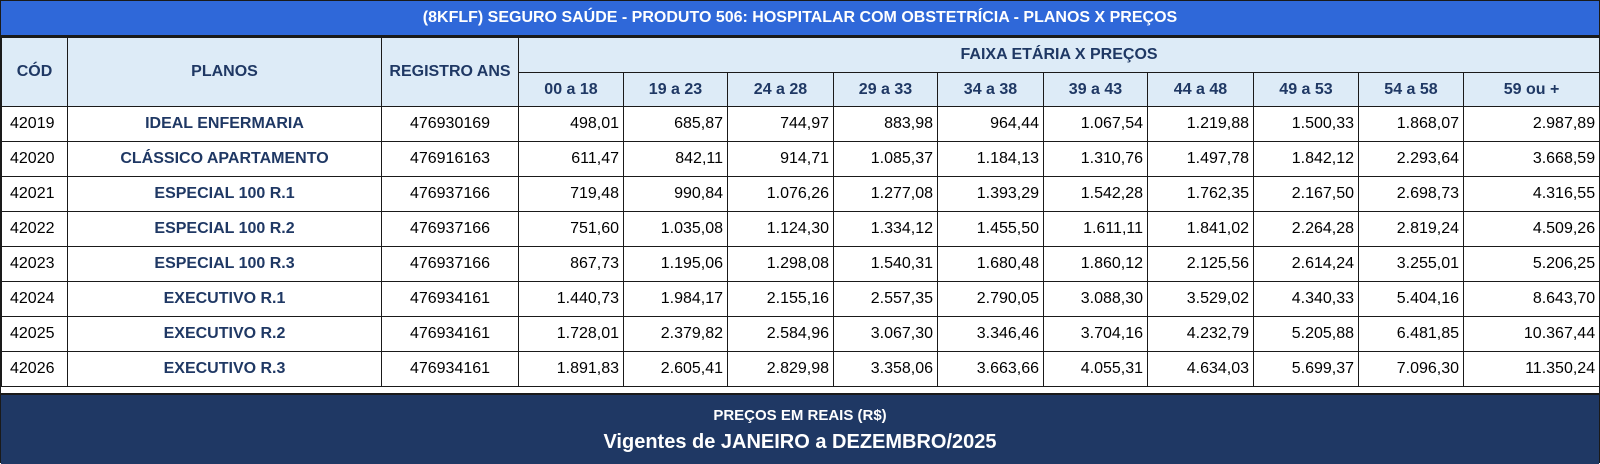  I want to click on cell-price: 751,60, so click(571, 229).